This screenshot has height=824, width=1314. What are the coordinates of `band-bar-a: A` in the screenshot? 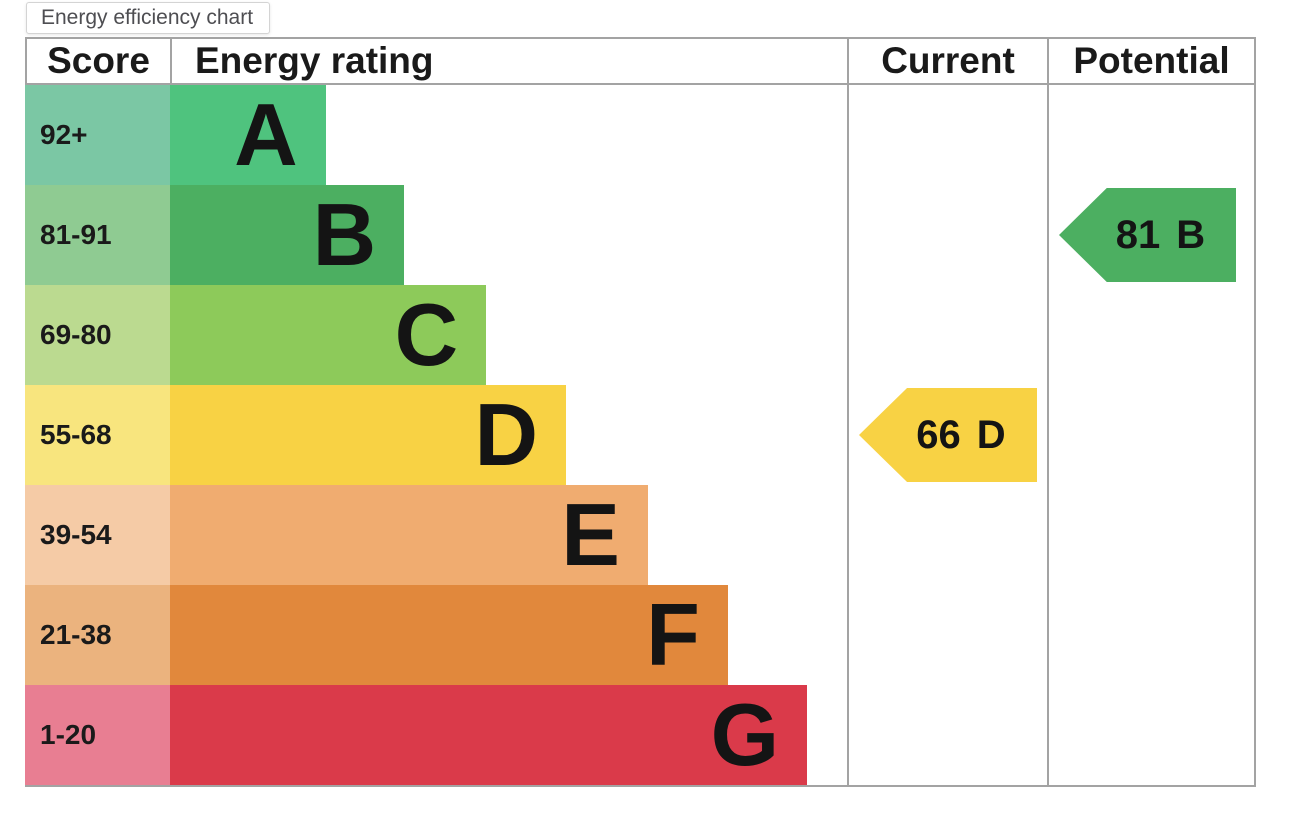 It's located at (248, 135).